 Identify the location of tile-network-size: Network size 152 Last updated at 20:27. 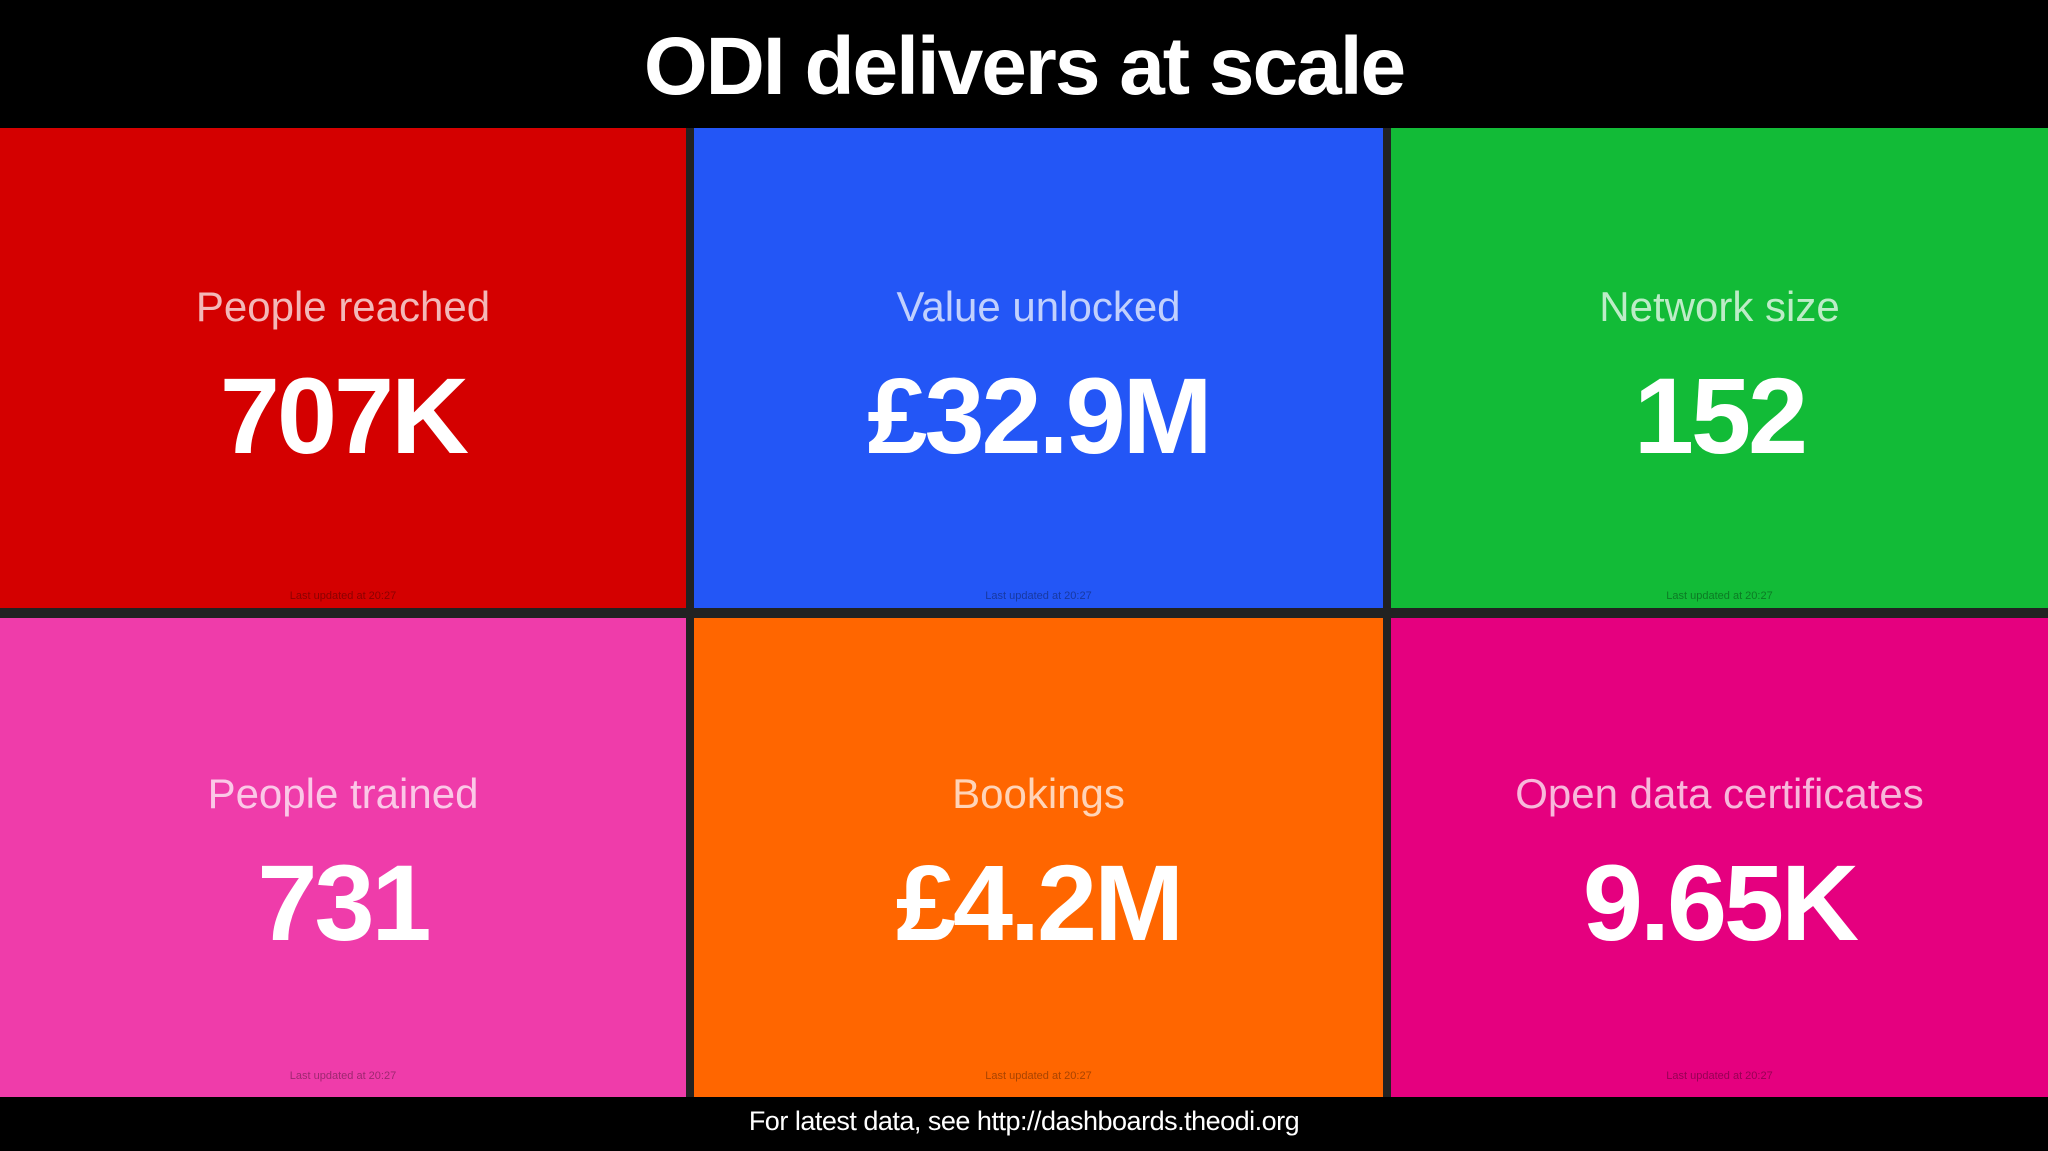
(1719, 368).